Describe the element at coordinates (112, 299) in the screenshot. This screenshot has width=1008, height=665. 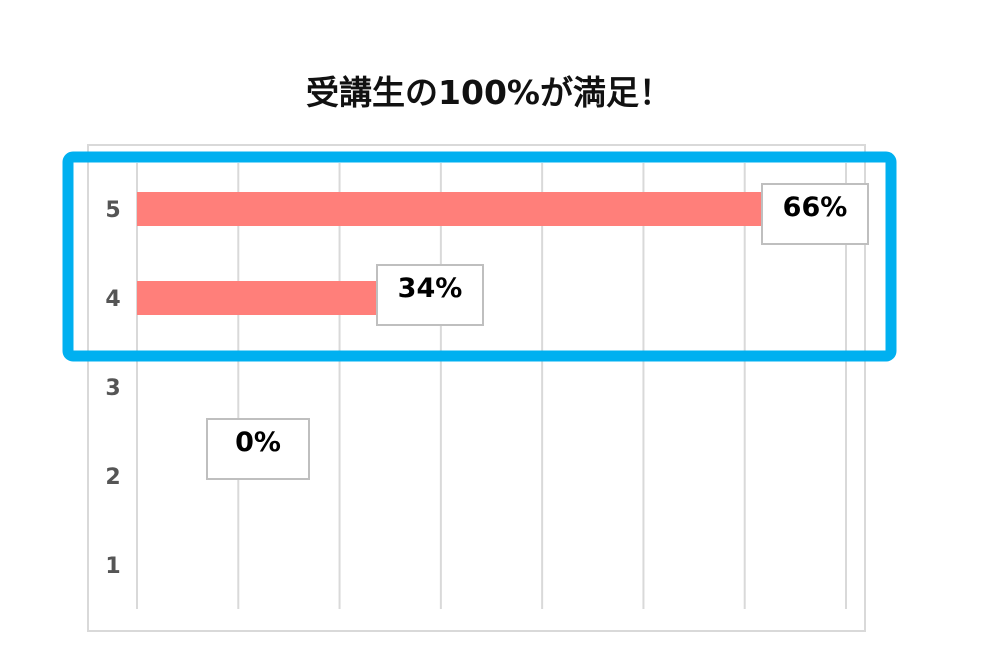
I see `category-tick-label: 4` at that location.